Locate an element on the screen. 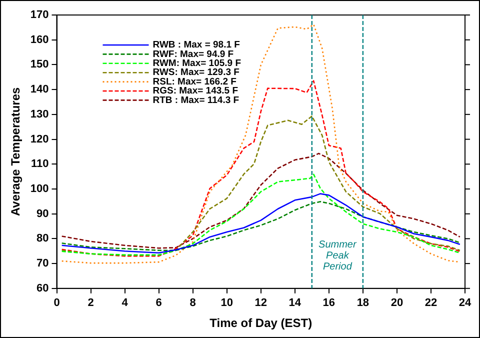 The image size is (480, 338). x-tick-label: 10 is located at coordinates (226, 303).